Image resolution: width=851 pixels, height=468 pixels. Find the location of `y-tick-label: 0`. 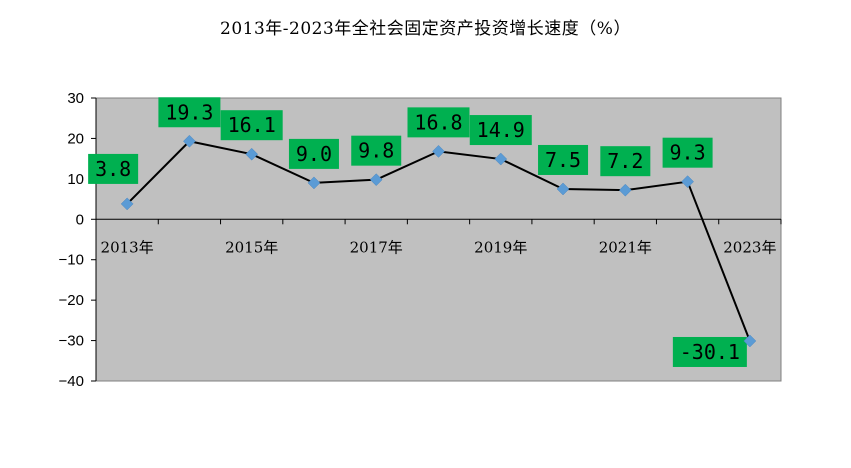

y-tick-label: 0 is located at coordinates (80, 219).